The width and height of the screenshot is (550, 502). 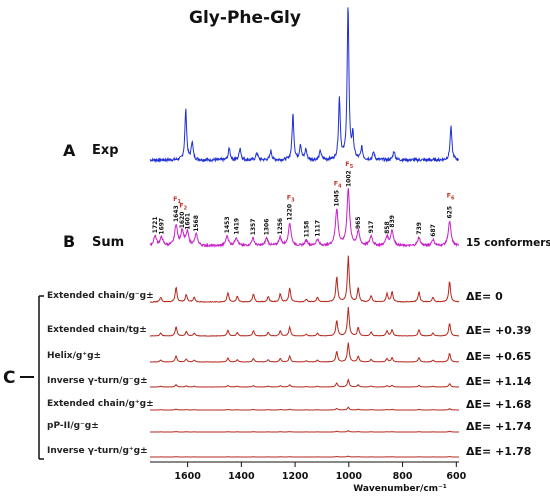 I want to click on conformer-energy: ΔE= +1.78, so click(x=498, y=451).